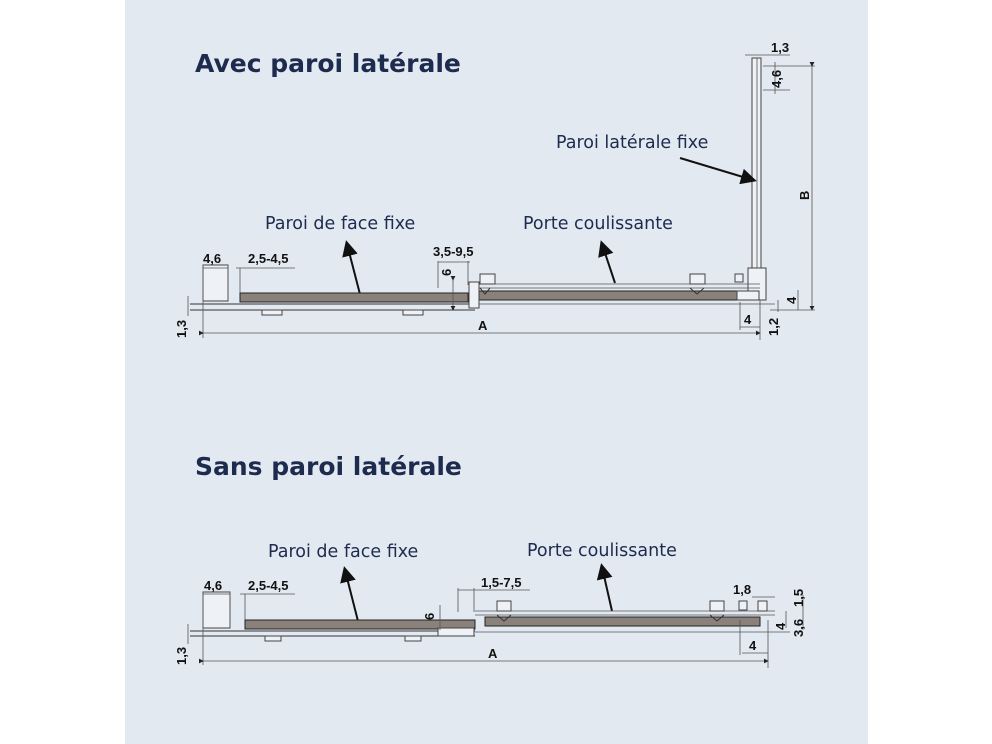 This screenshot has height=744, width=992. What do you see at coordinates (780, 47) in the screenshot?
I see `dim-side-top-w: 1,3` at bounding box center [780, 47].